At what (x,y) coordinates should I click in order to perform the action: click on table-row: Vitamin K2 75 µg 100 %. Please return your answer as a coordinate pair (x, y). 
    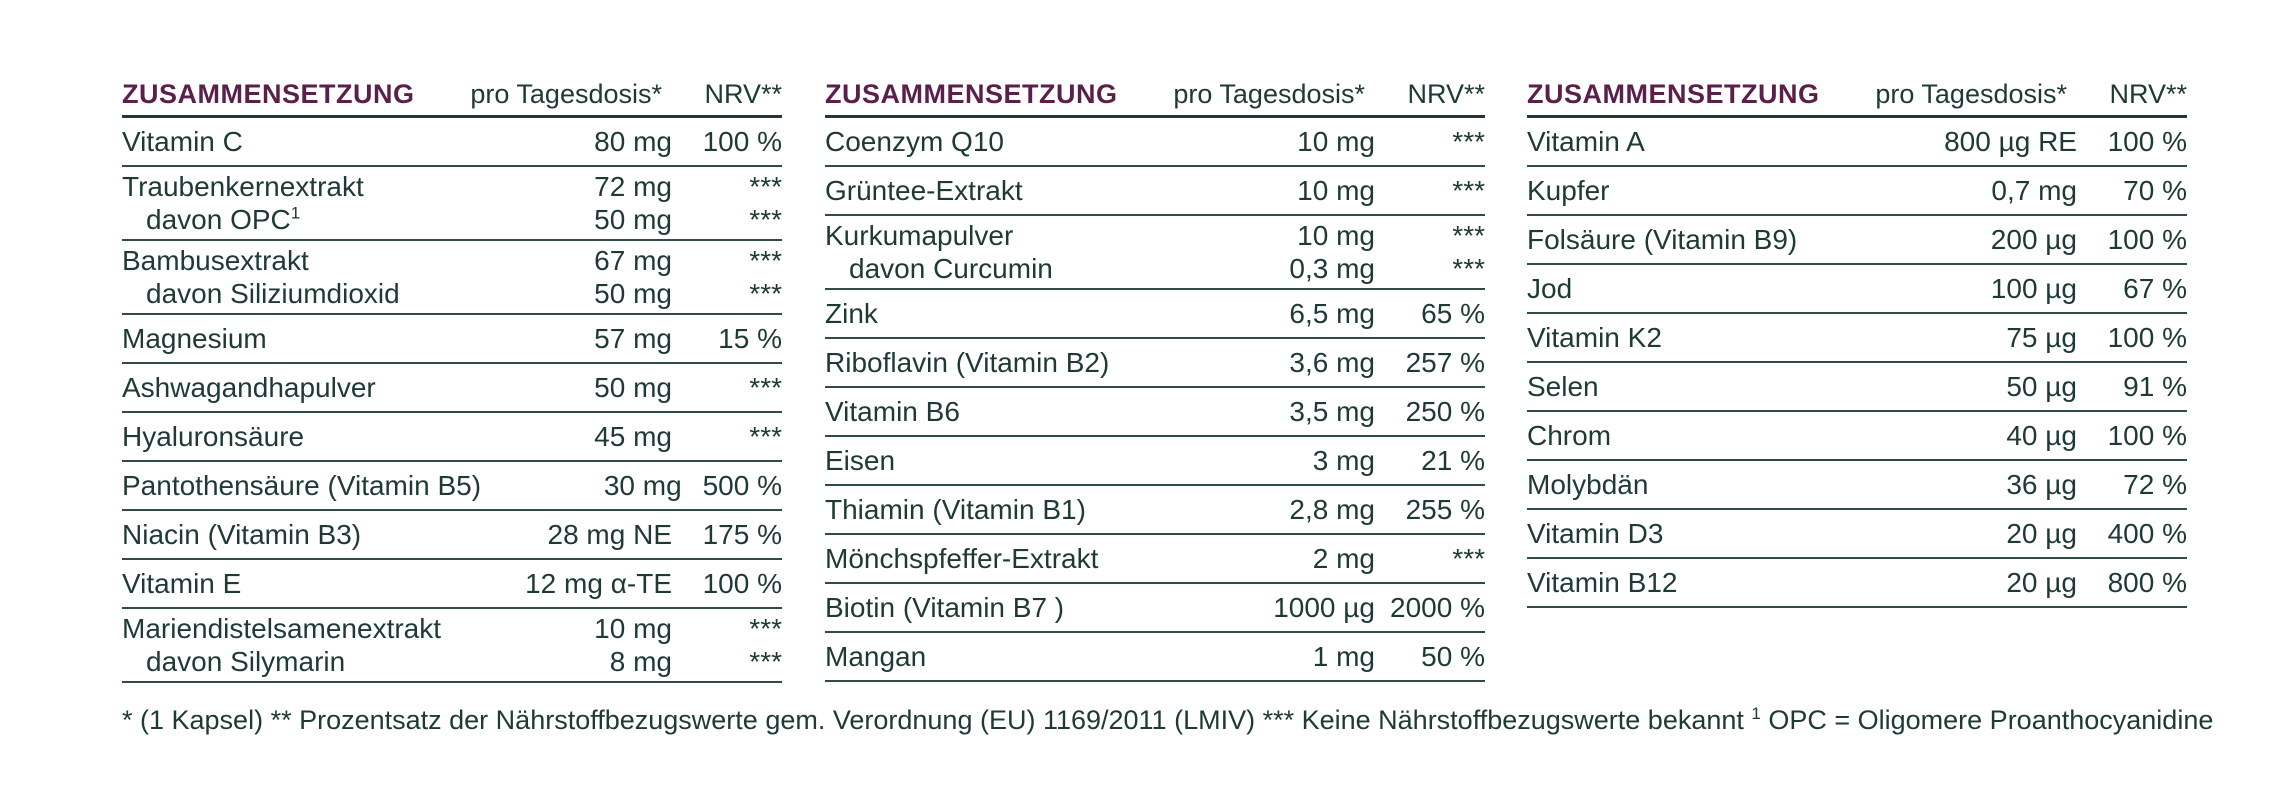
    Looking at the image, I should click on (1857, 338).